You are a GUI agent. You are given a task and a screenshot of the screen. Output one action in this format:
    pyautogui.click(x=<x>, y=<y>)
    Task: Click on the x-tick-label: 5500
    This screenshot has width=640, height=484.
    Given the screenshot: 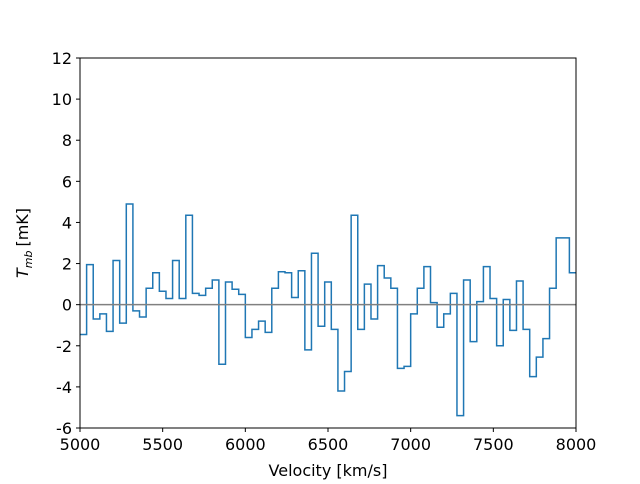 What is the action you would take?
    pyautogui.click(x=162, y=444)
    